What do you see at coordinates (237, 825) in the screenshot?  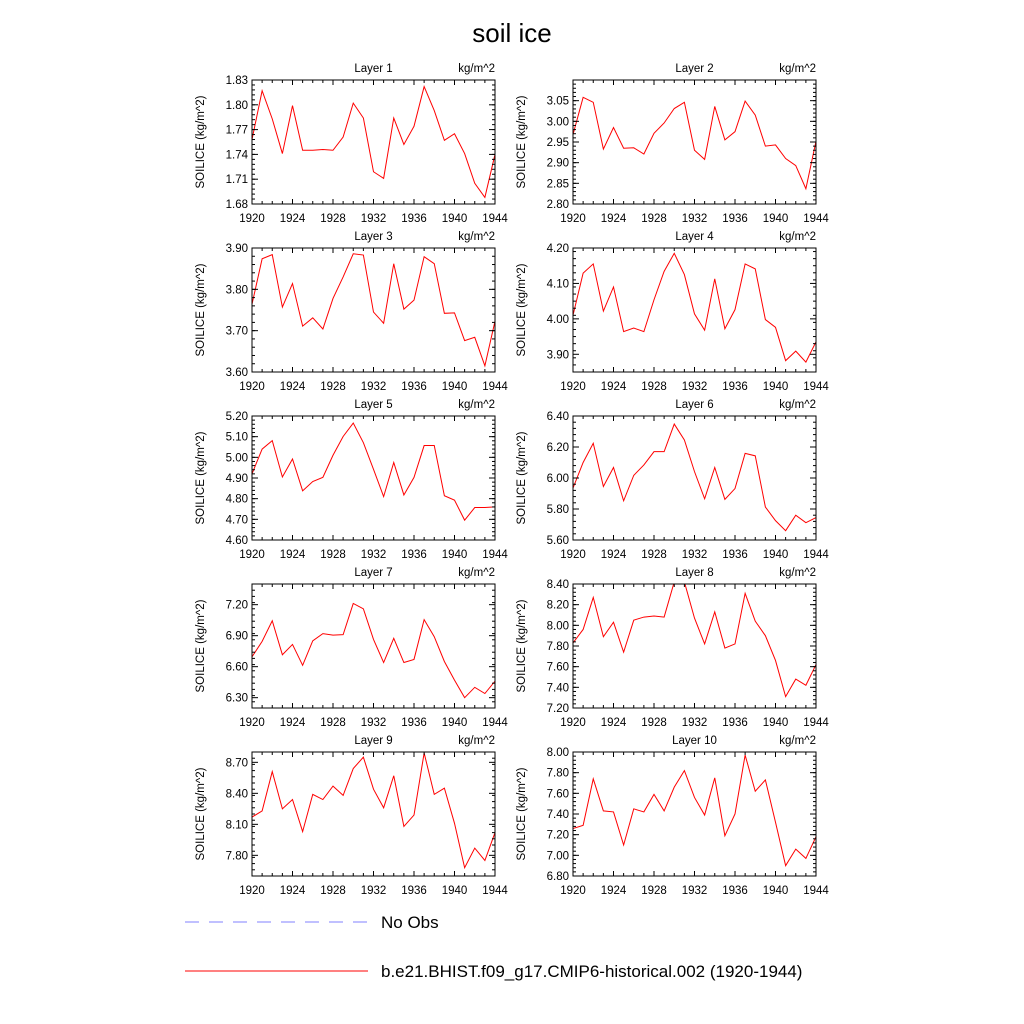 I see `y-tick-label: 8.10` at bounding box center [237, 825].